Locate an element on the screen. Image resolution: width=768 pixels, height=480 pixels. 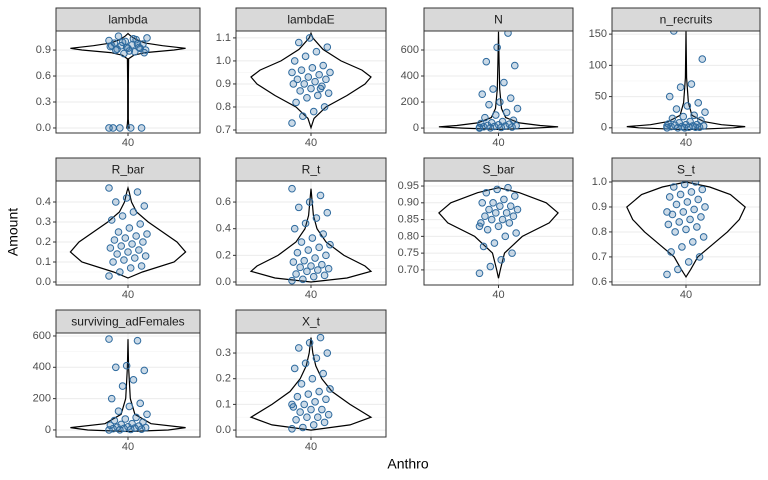
facet: 0.6 0.7 0.8 0.9 1.0 40 S_t is located at coordinates (676, 229).